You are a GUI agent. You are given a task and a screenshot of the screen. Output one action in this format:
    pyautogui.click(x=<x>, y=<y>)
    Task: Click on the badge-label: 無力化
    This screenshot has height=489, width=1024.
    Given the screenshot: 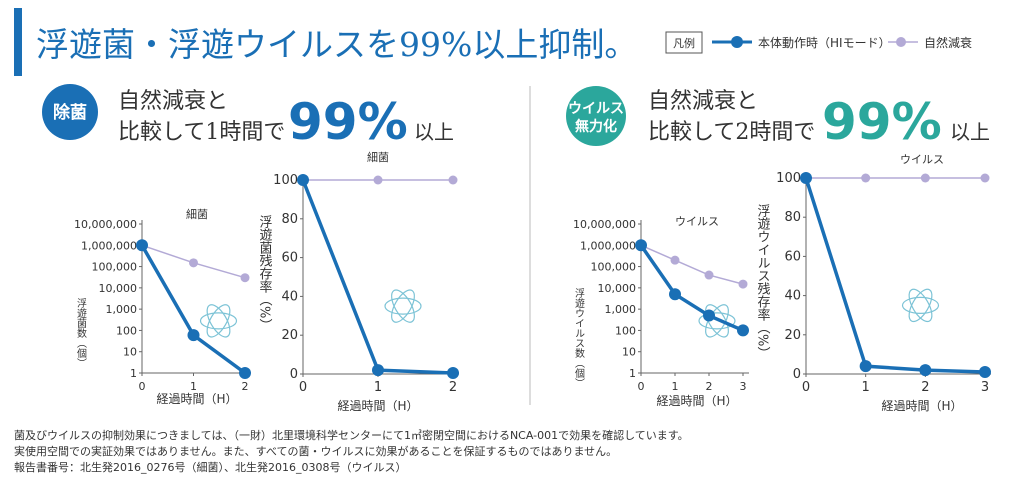 What is the action you would take?
    pyautogui.click(x=596, y=126)
    